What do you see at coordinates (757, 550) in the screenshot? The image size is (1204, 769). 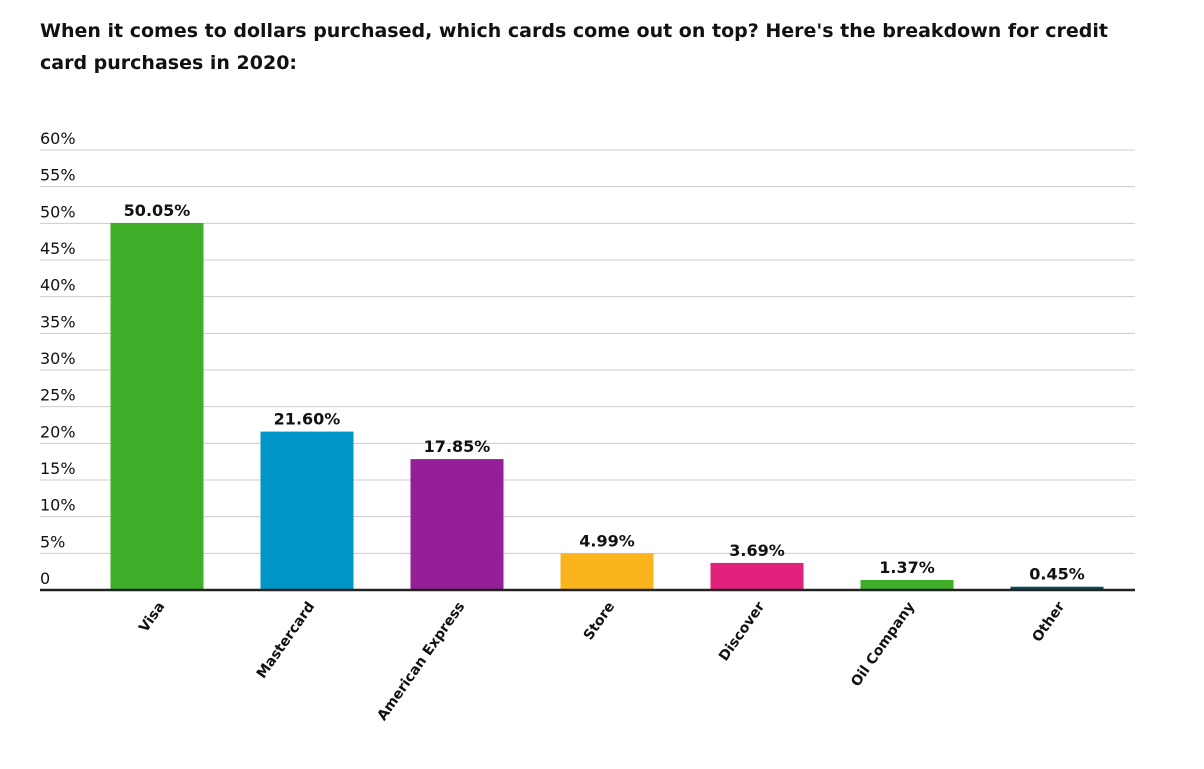 I see `data-label: 3.69%` at bounding box center [757, 550].